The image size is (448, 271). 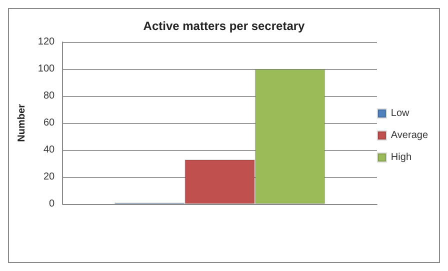 I want to click on y-tick-label: 20, so click(x=49, y=177).